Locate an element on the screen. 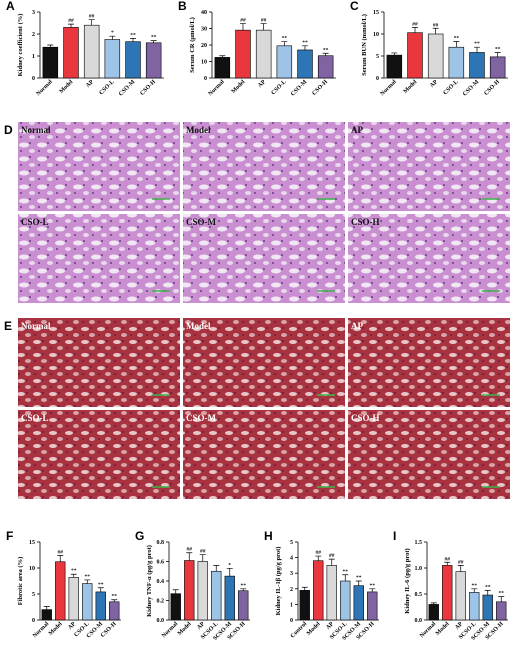  y-axis-title: Kidney IL-1β (pg/g prot) is located at coordinates (278, 581).